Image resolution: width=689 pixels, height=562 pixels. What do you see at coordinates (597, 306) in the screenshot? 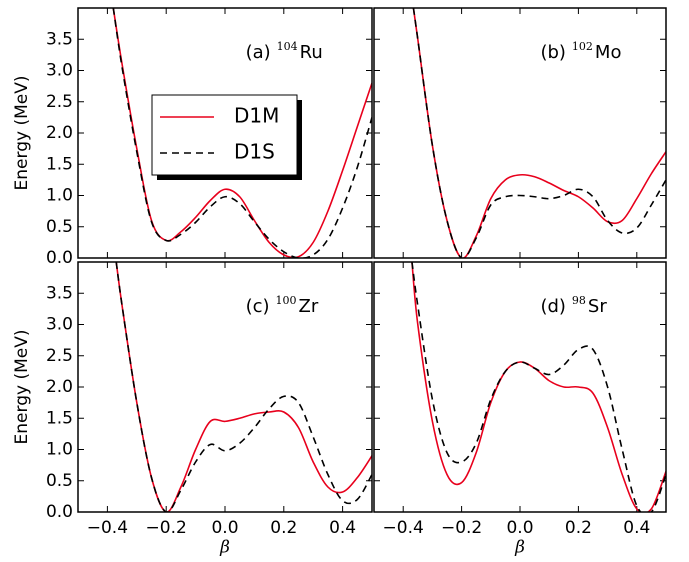
I see `element: Sr` at bounding box center [597, 306].